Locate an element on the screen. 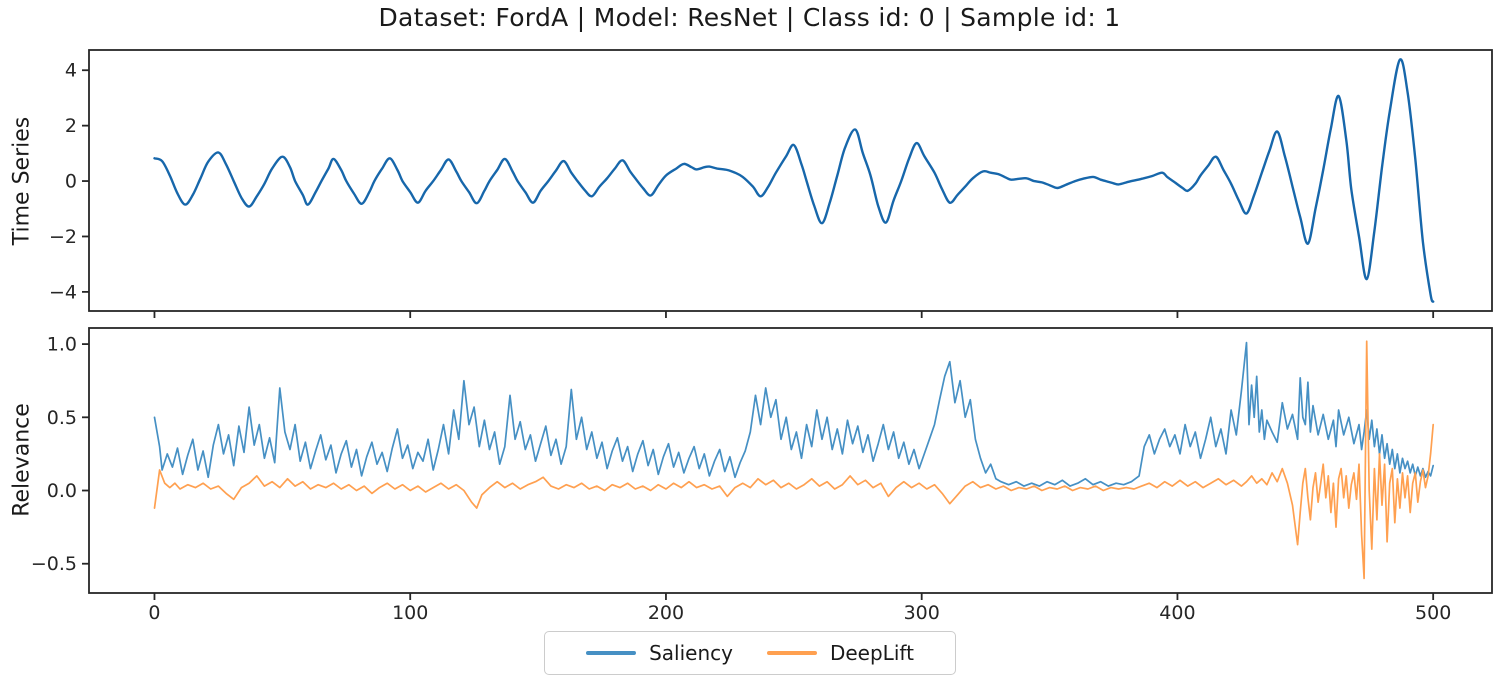 Image resolution: width=1499 pixels, height=679 pixels. x-tick-label: 400 is located at coordinates (1177, 613).